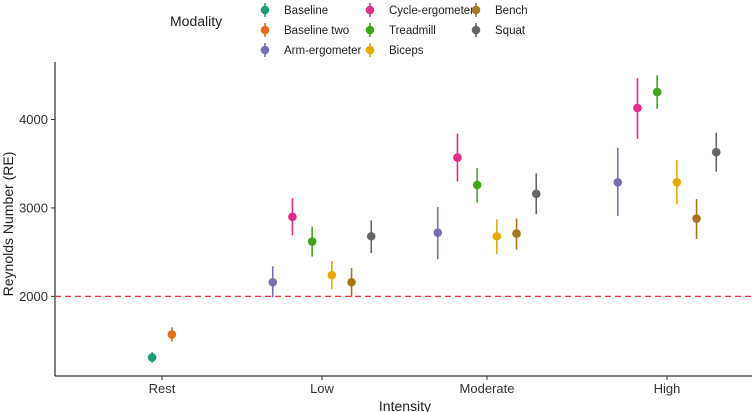 The image size is (754, 412). I want to click on y-tick-label: 2000, so click(33, 296).